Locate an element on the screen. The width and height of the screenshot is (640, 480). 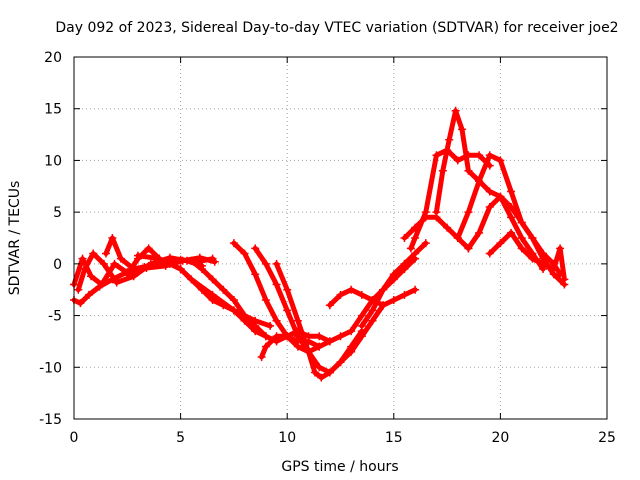
y-tick-label: 0 is located at coordinates (57, 265).